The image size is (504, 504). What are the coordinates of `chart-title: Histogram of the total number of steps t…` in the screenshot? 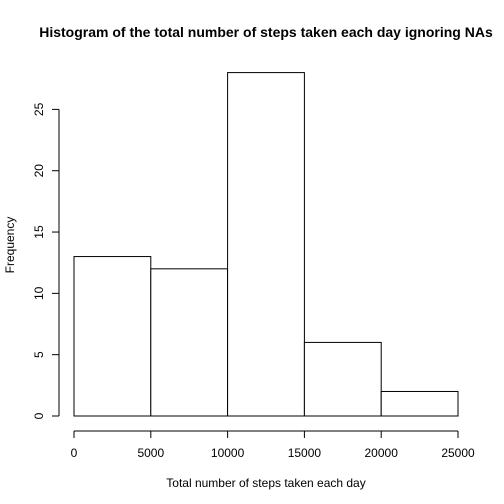 It's located at (266, 32).